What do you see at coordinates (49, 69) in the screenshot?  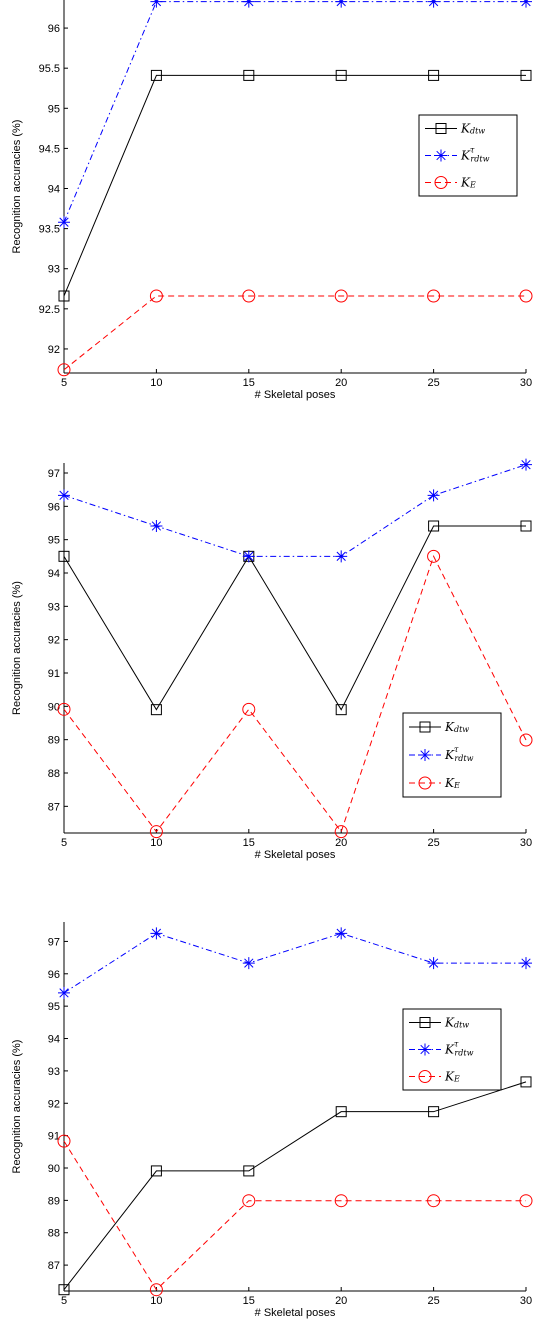 I see `y-tick-label: 95.5` at bounding box center [49, 69].